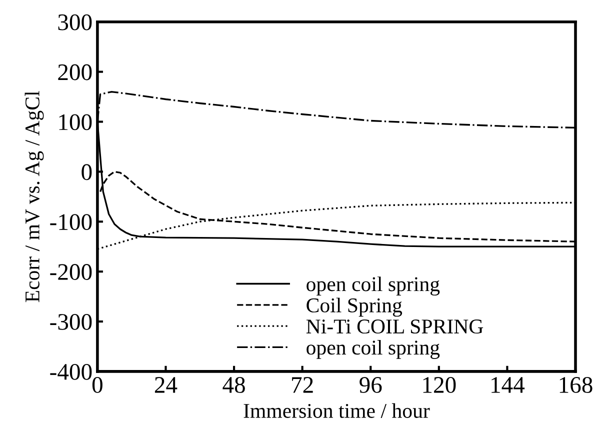  Describe the element at coordinates (34, 196) in the screenshot. I see `y-axis-title: Ecorr / mV vs. Ag / AgCl` at that location.